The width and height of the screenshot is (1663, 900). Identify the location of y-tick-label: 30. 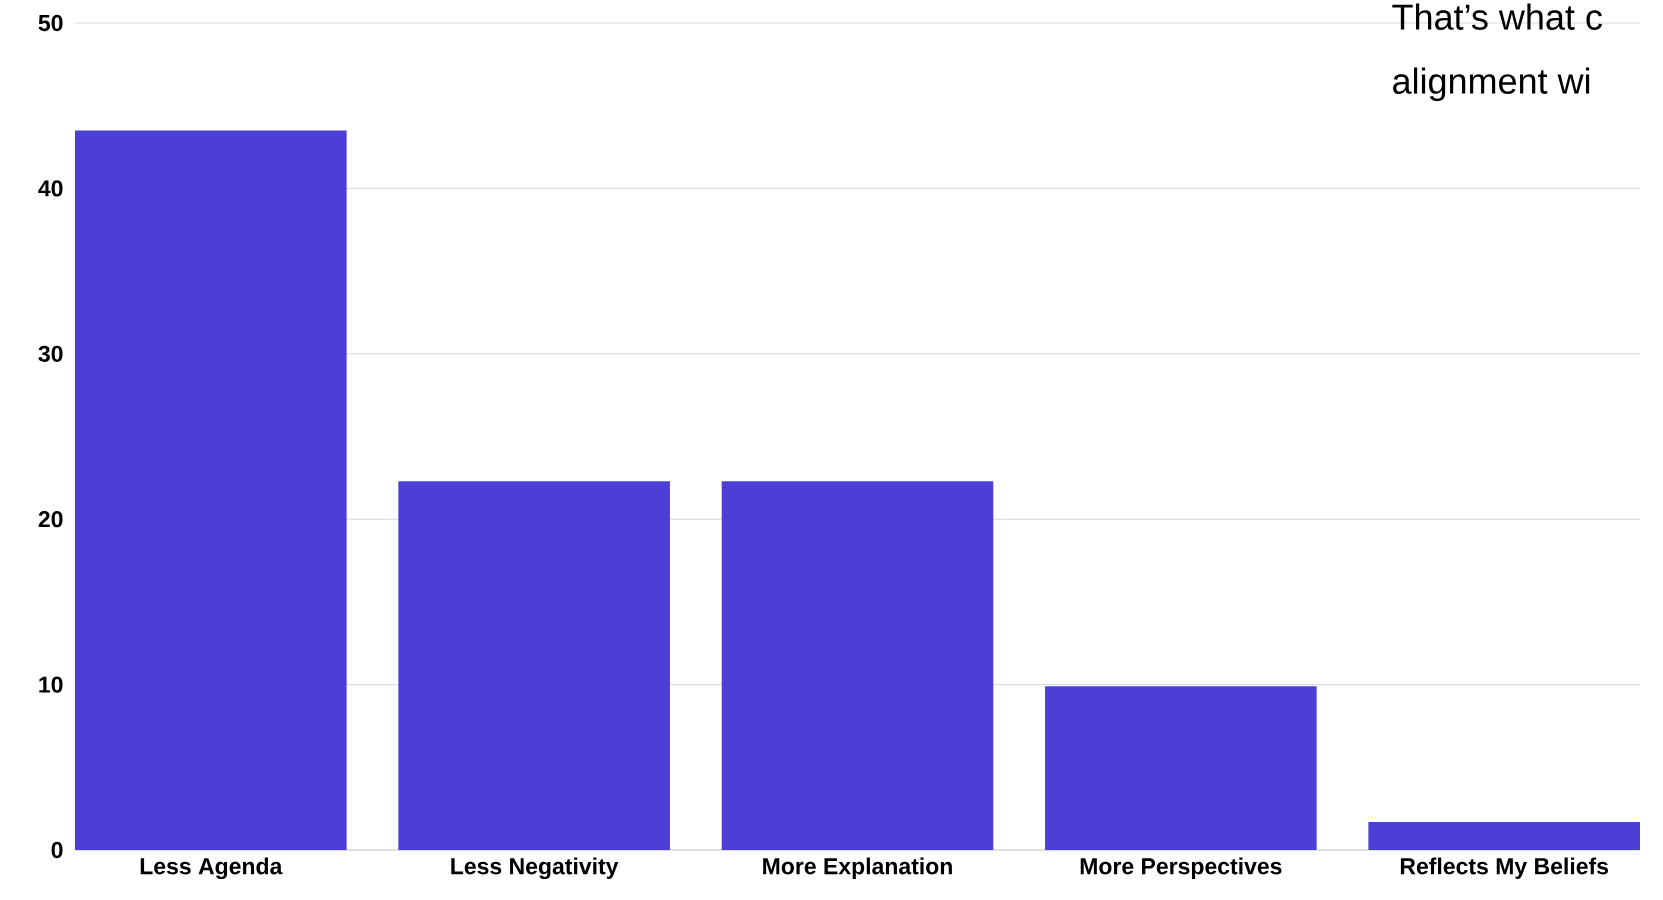
(50, 353).